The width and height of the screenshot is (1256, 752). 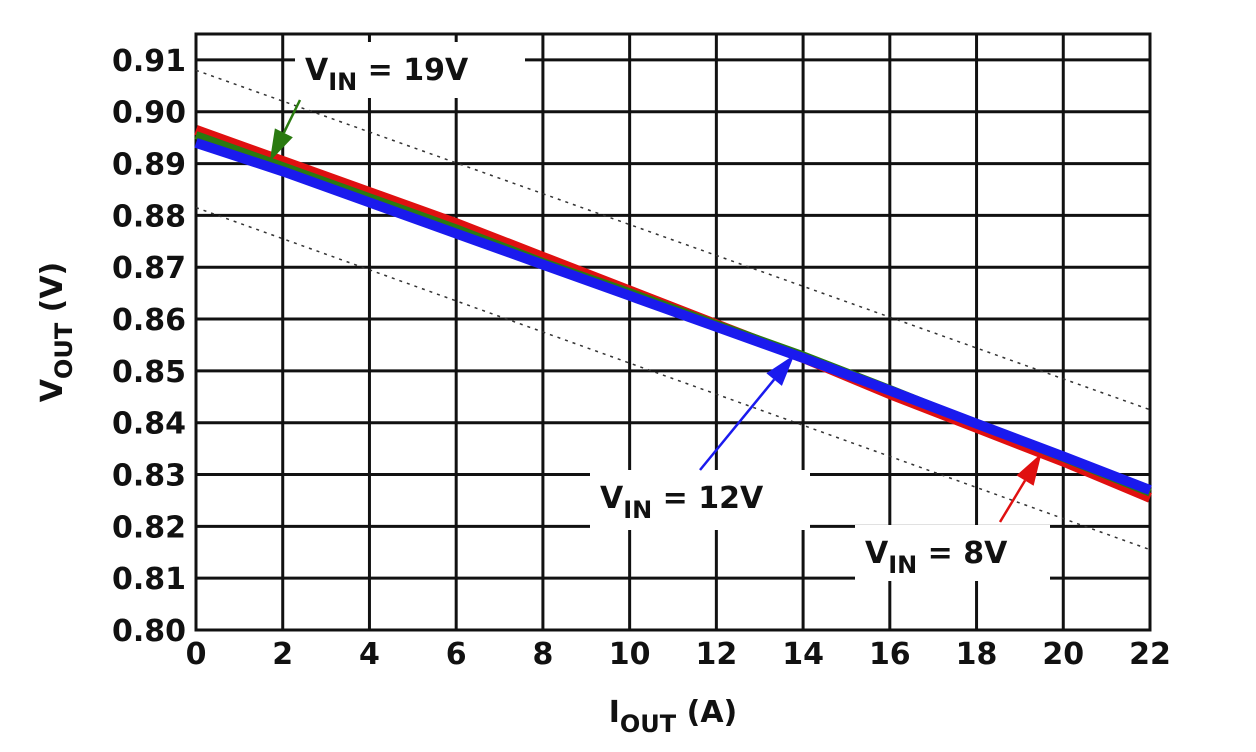 What do you see at coordinates (149, 476) in the screenshot?
I see `y-tick-label: 0.83` at bounding box center [149, 476].